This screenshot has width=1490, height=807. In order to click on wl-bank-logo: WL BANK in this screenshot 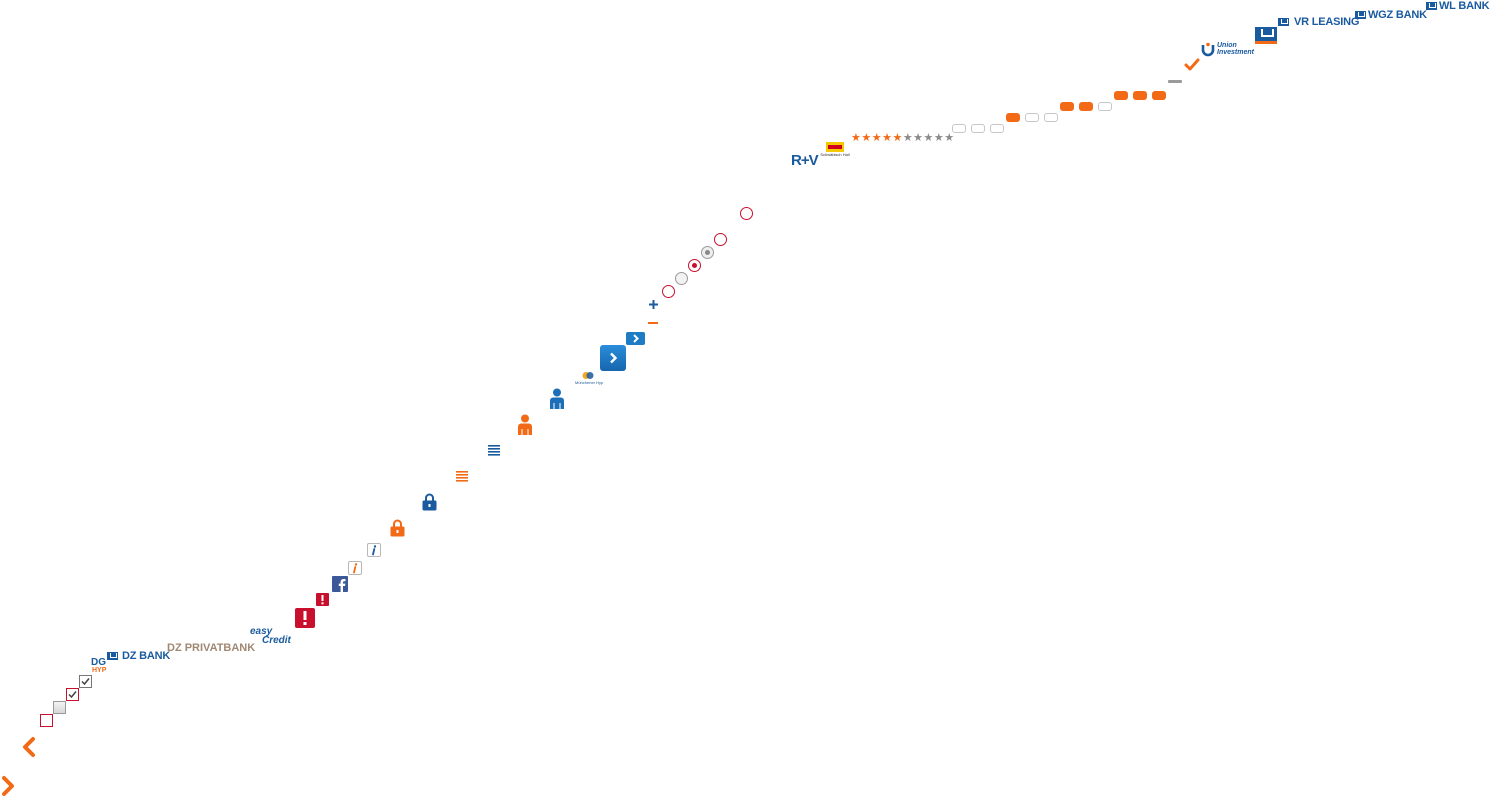, I will do `click(1458, 6)`.